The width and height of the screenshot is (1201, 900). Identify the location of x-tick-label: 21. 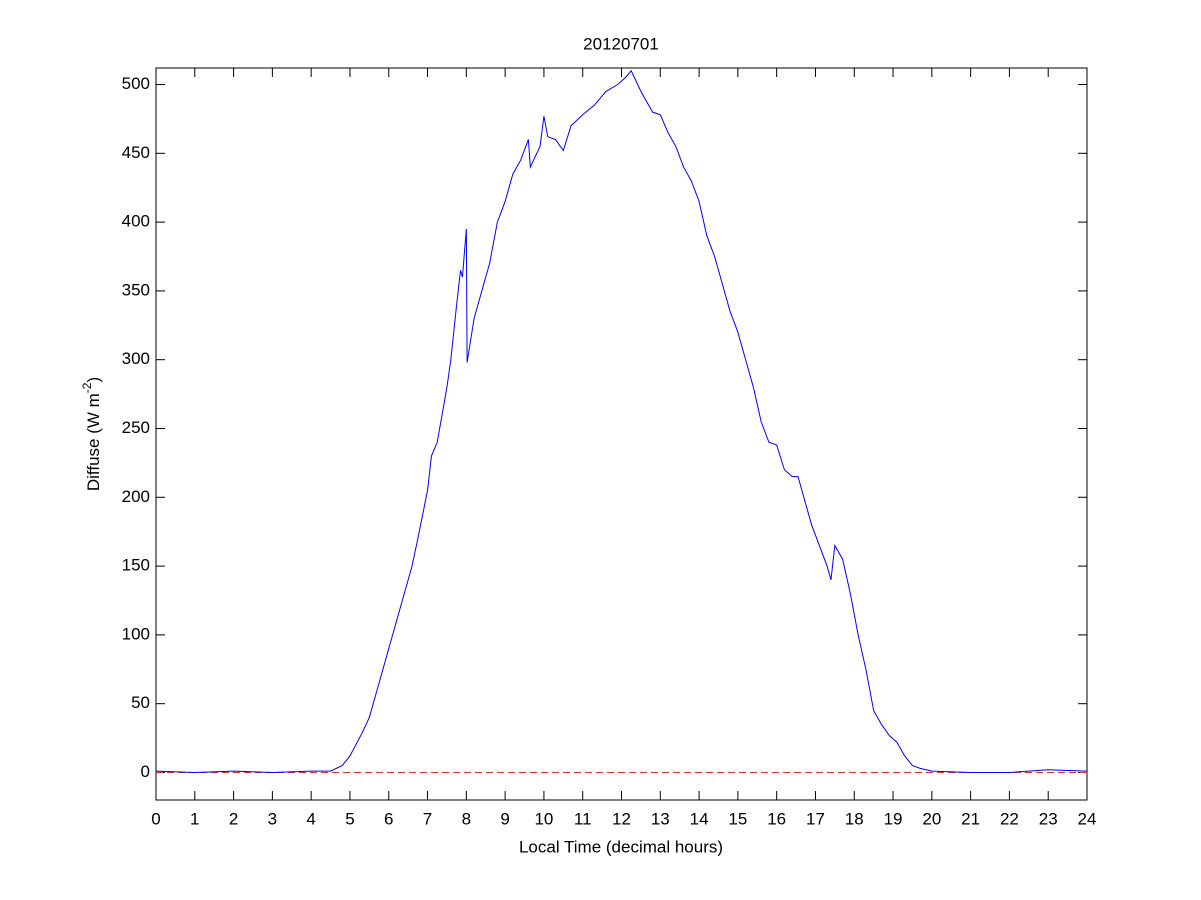
(970, 818).